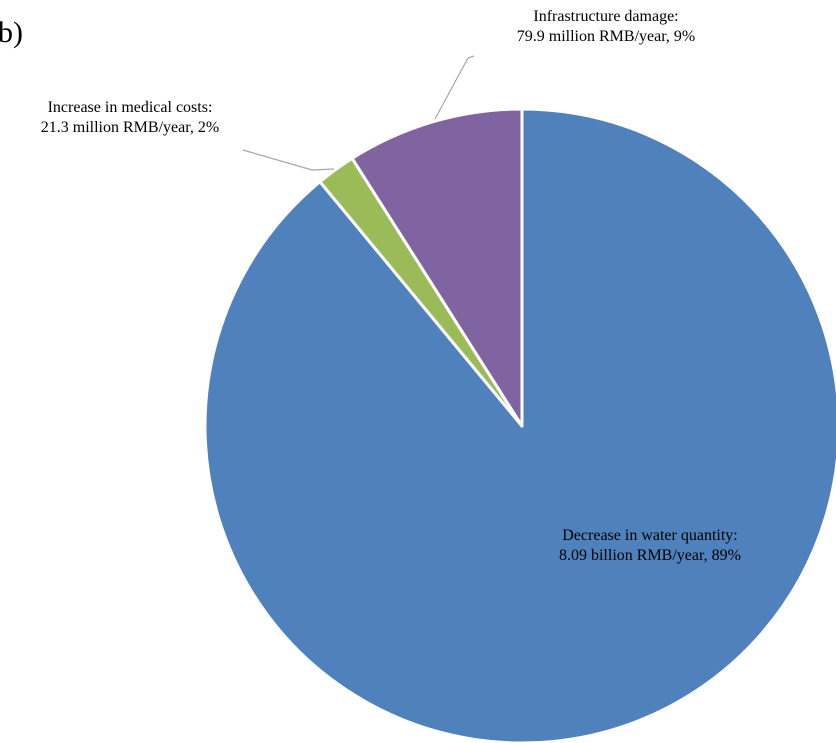 The width and height of the screenshot is (836, 743). Describe the element at coordinates (650, 555) in the screenshot. I see `data-label-value: 8.09 billion RMB/year, 89%` at that location.